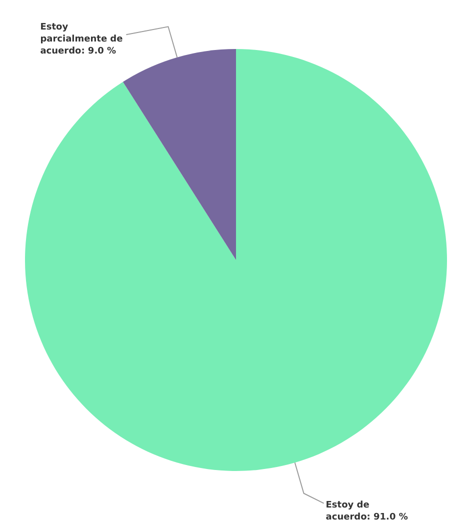  I want to click on slice-label: Estoy parcialmente de acuerdo: 9.0 %, so click(81, 39).